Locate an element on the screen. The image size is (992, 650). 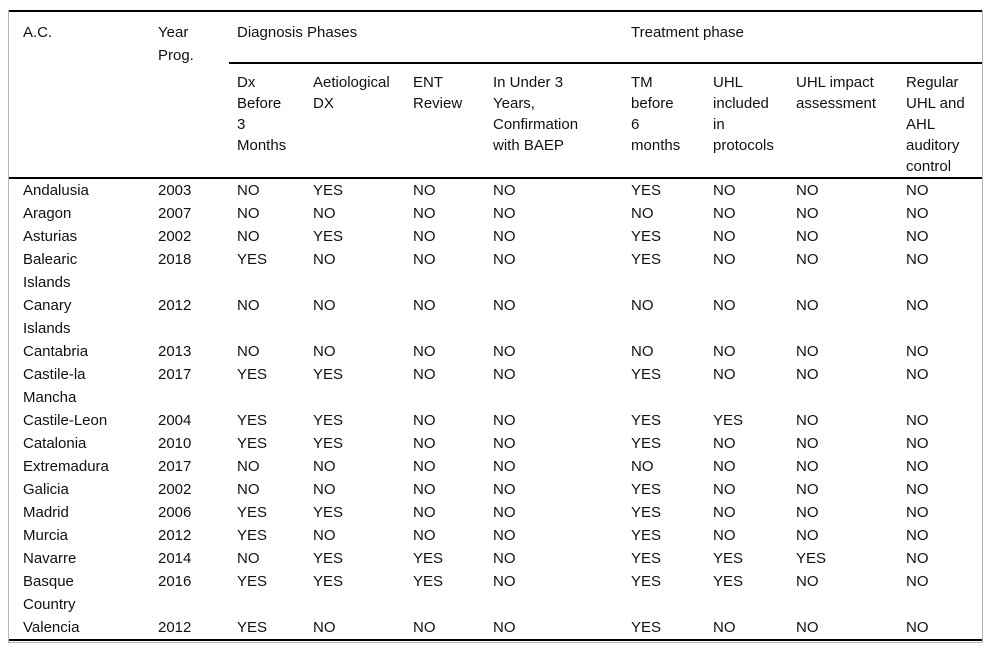
cell-region: Murcia is located at coordinates (80, 535).